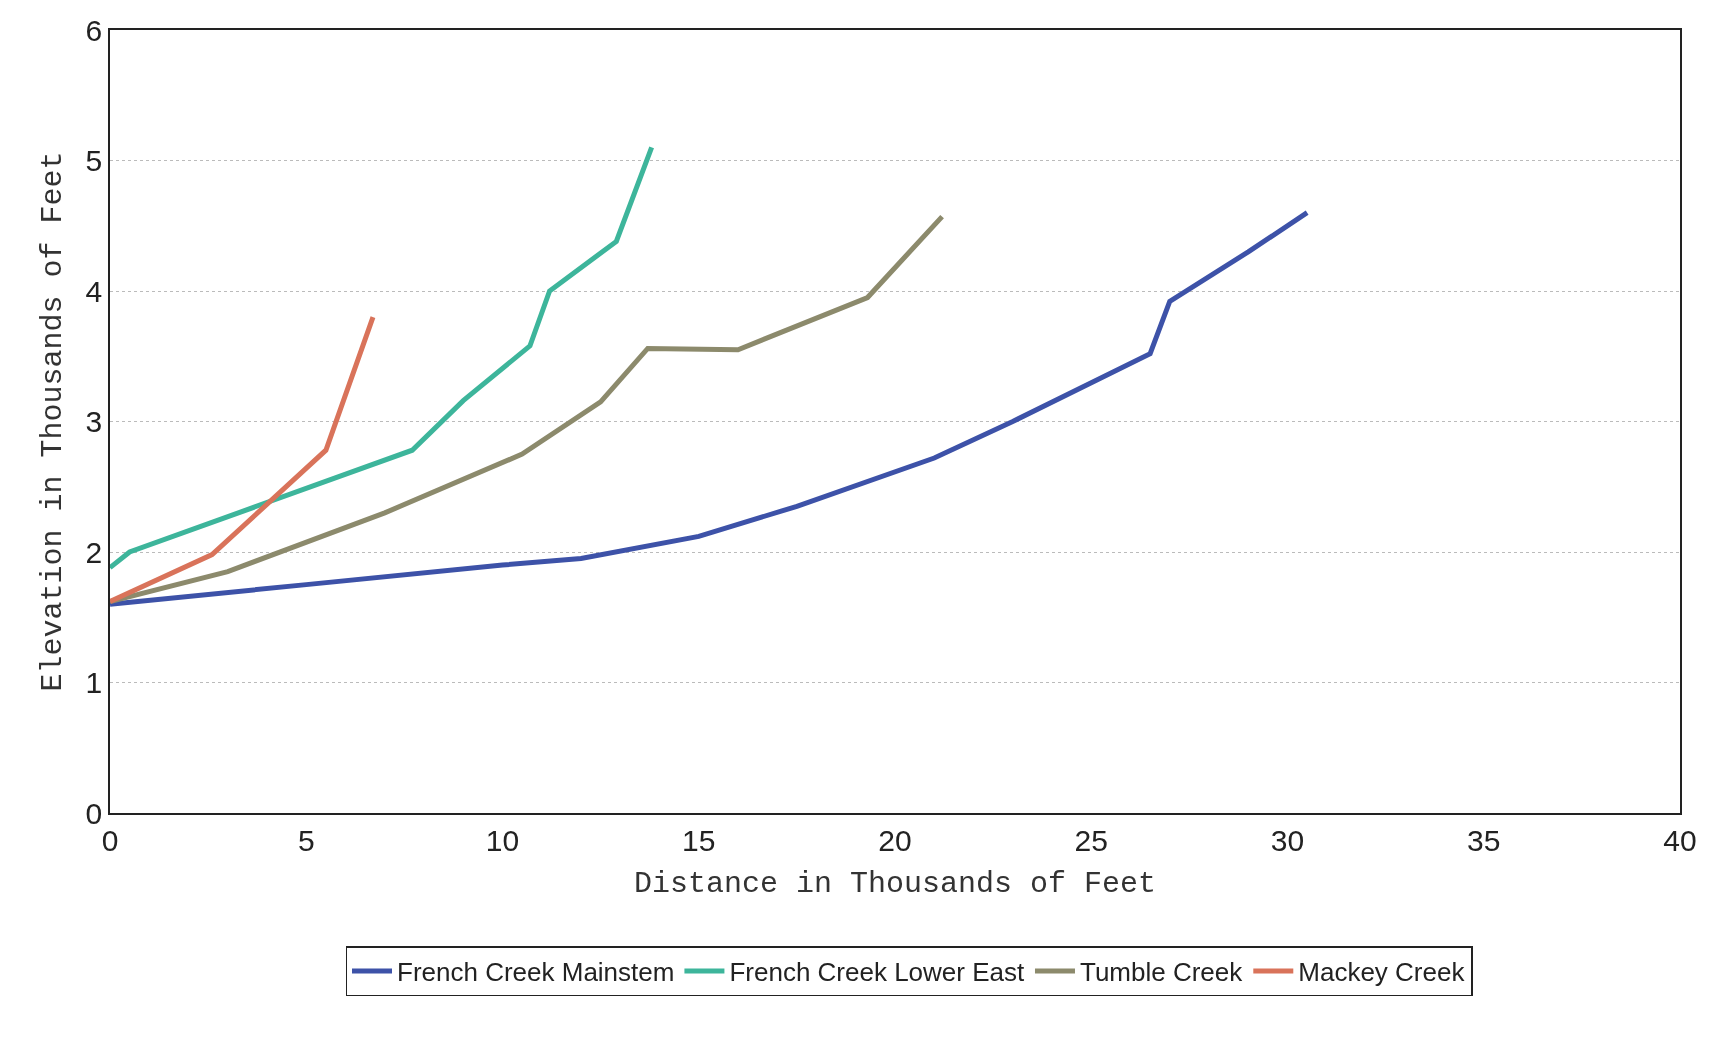 The image size is (1710, 1063). Describe the element at coordinates (306, 840) in the screenshot. I see `x-tick-label: 5` at that location.